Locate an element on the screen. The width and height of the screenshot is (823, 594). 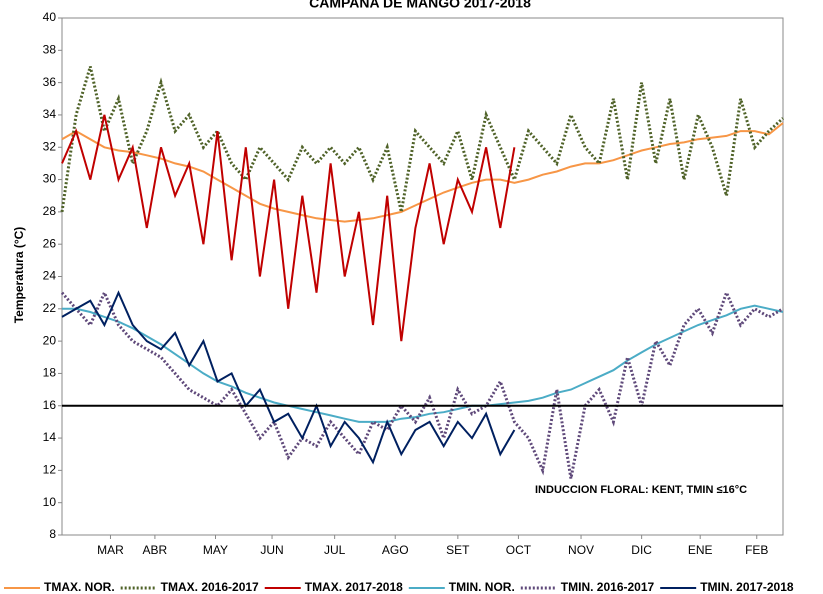
x-tick-label: OCT is located at coordinates (519, 550).